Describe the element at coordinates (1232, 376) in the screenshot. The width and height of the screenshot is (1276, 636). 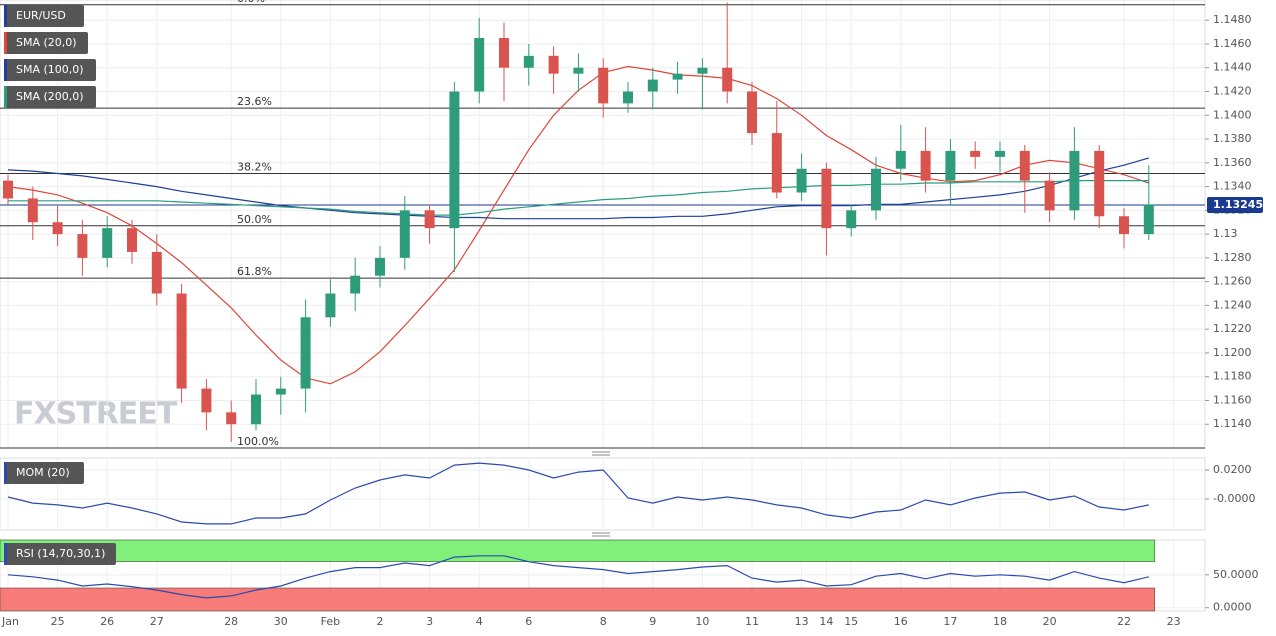
I see `y-tick-label: 1.1180` at that location.